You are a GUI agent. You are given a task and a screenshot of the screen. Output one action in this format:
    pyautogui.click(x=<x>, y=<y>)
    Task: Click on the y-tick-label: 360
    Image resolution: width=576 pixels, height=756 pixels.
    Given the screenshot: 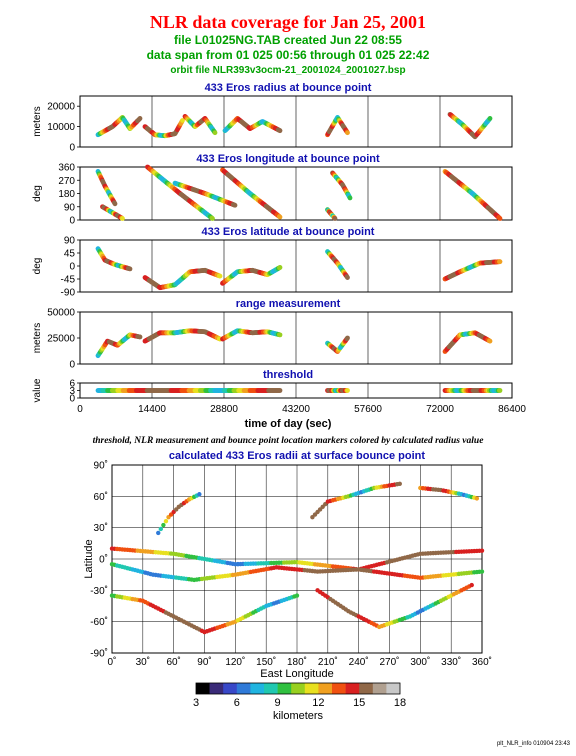 What is the action you would take?
    pyautogui.click(x=66, y=168)
    